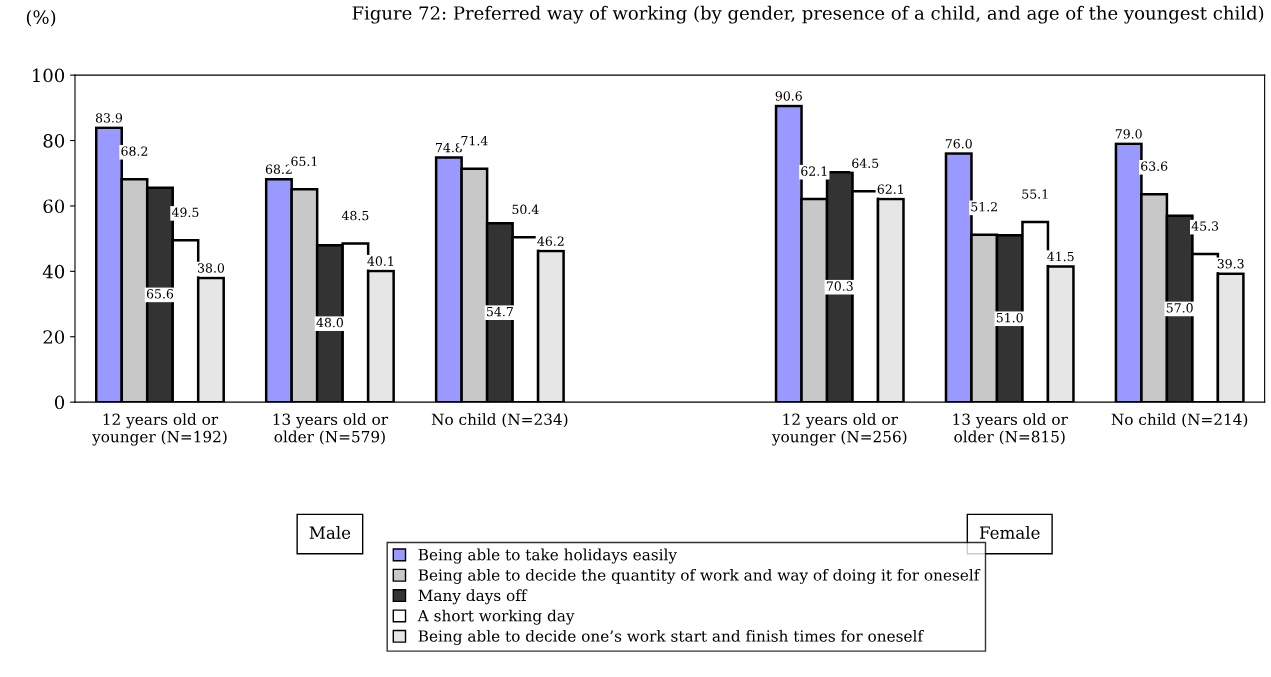 Image resolution: width=1271 pixels, height=677 pixels. What do you see at coordinates (808, 14) in the screenshot?
I see `chart-title: Figure 72: Preferred way of working (by gender, presence of a child, and age of the youngest child)` at bounding box center [808, 14].